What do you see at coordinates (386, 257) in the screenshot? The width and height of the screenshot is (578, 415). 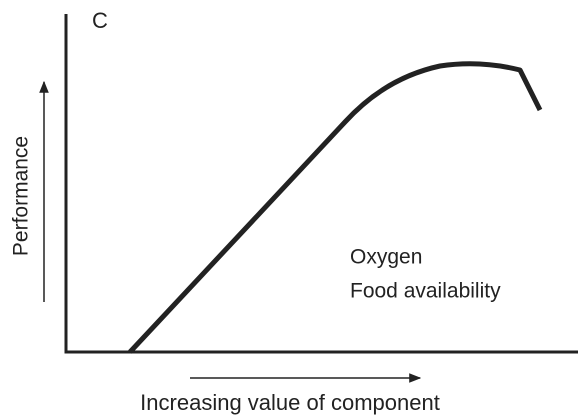 I see `annotation: Oxygen` at bounding box center [386, 257].